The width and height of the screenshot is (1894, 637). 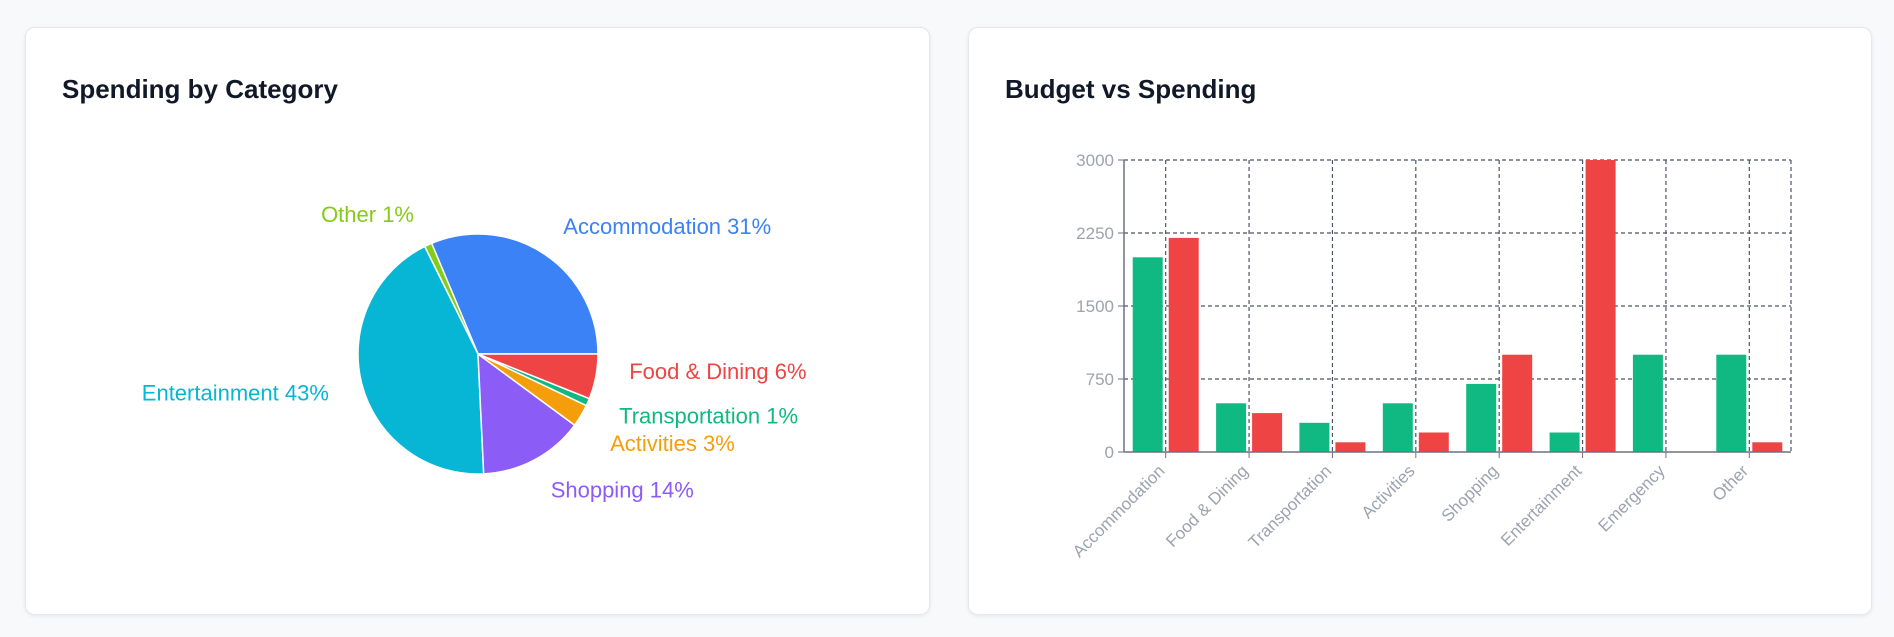 I want to click on x-tick-label-transportation: Transportation, so click(x=1290, y=506).